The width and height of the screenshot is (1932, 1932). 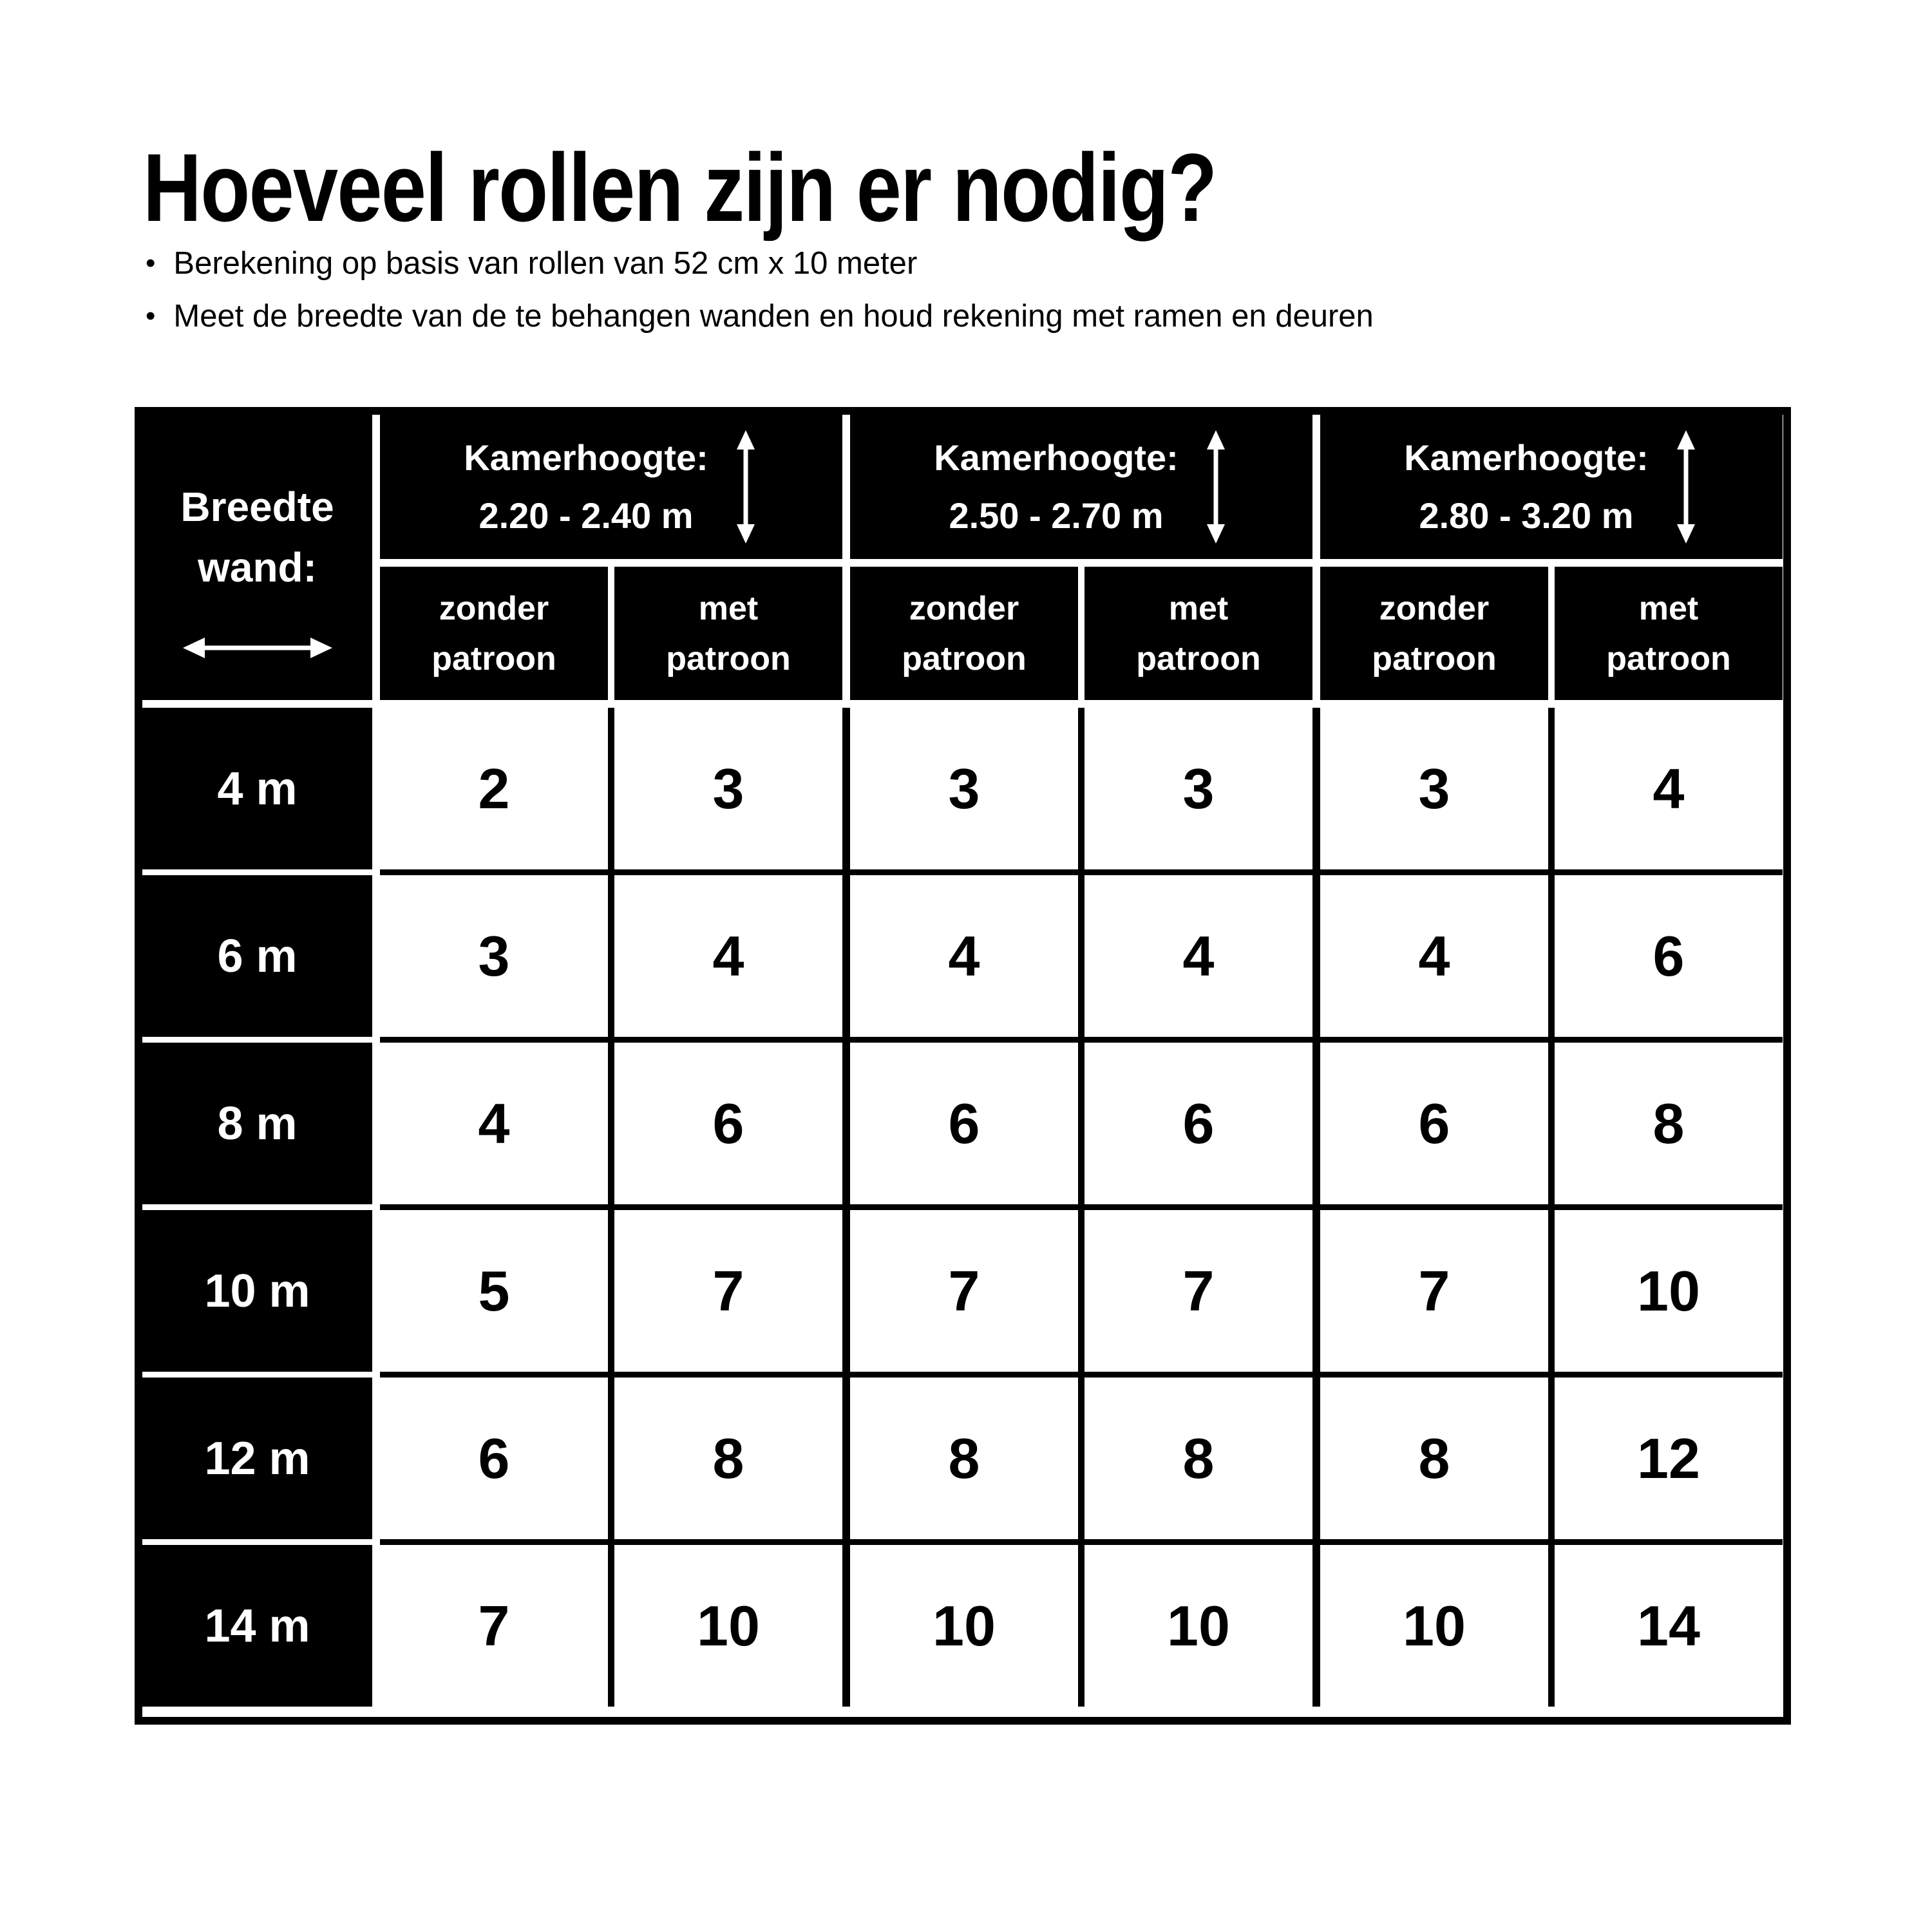 I want to click on group-header-height-220-240: Kamerhoogte: 2.20 - 2.40 m, so click(x=611, y=487).